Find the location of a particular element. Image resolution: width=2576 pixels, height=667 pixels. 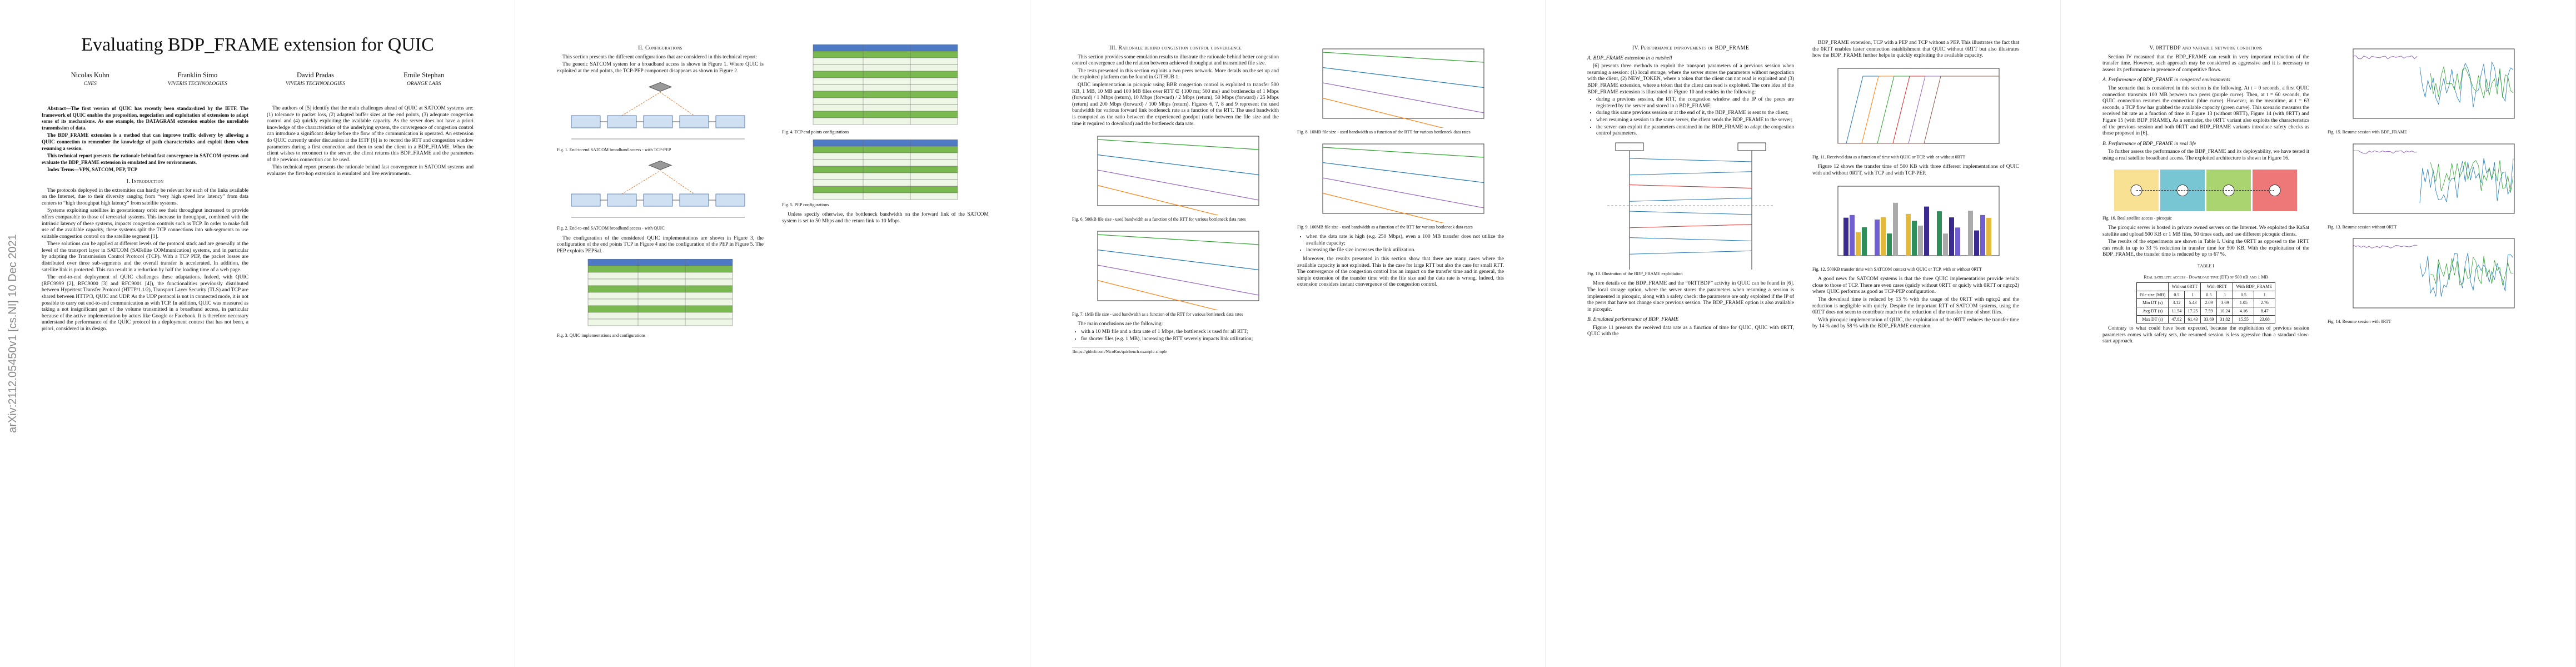

table-header-cell: File size (MB) is located at coordinates (2152, 295).